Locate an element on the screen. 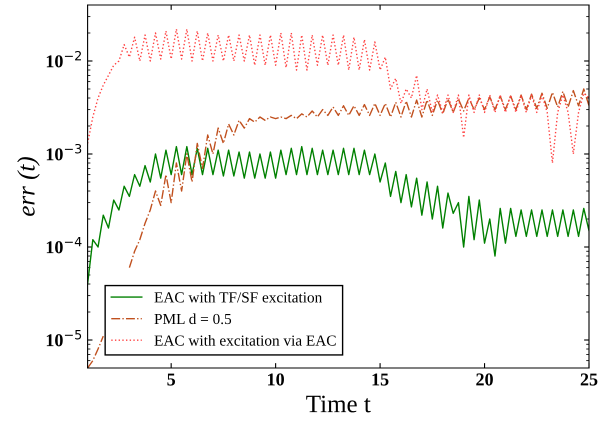 This screenshot has height=436, width=602. y-tick-label: 10$^{−4}$ is located at coordinates (64, 245).